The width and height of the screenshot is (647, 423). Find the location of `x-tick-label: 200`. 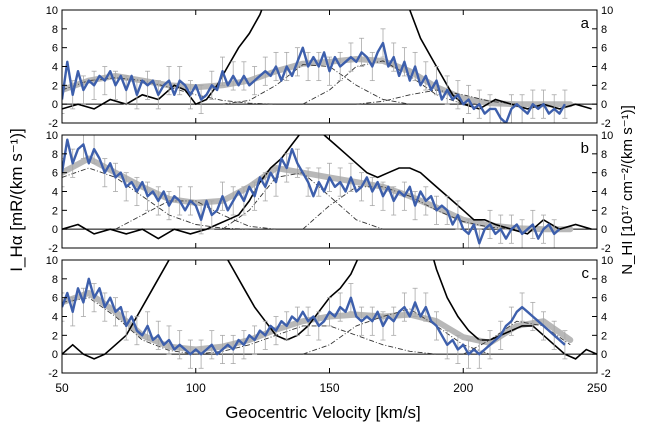

x-tick-label: 200 is located at coordinates (463, 388).